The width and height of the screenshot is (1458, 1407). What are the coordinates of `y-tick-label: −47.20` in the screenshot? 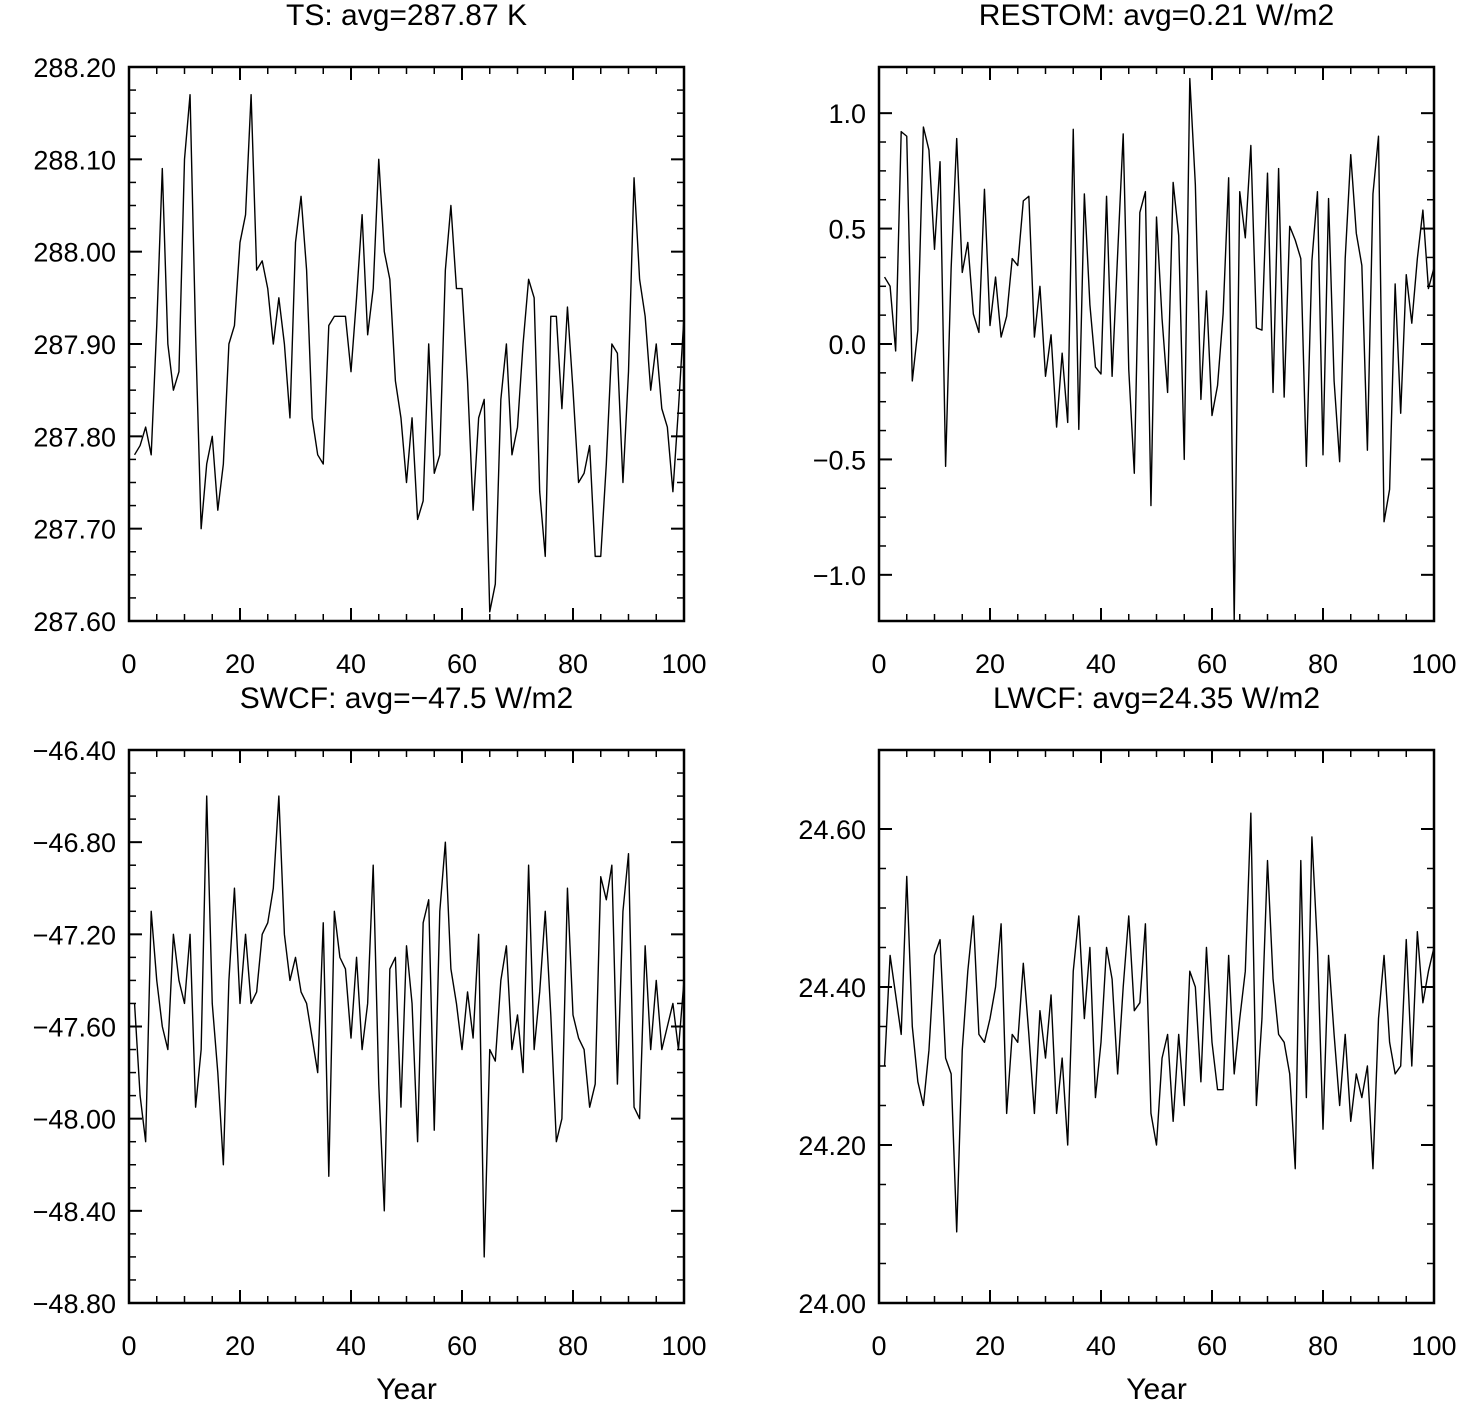 It's located at (74, 935).